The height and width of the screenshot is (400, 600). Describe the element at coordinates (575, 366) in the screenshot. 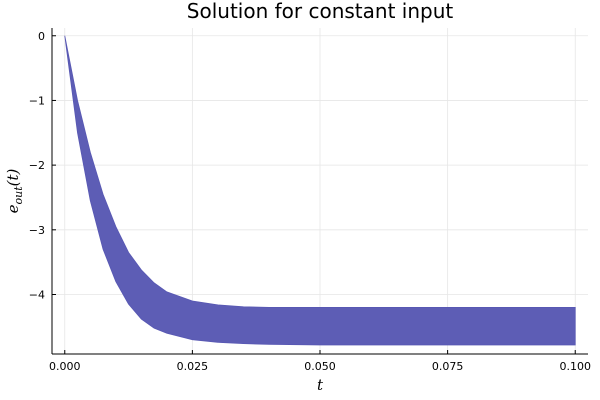

I see `x-tick-label: 0.100` at that location.